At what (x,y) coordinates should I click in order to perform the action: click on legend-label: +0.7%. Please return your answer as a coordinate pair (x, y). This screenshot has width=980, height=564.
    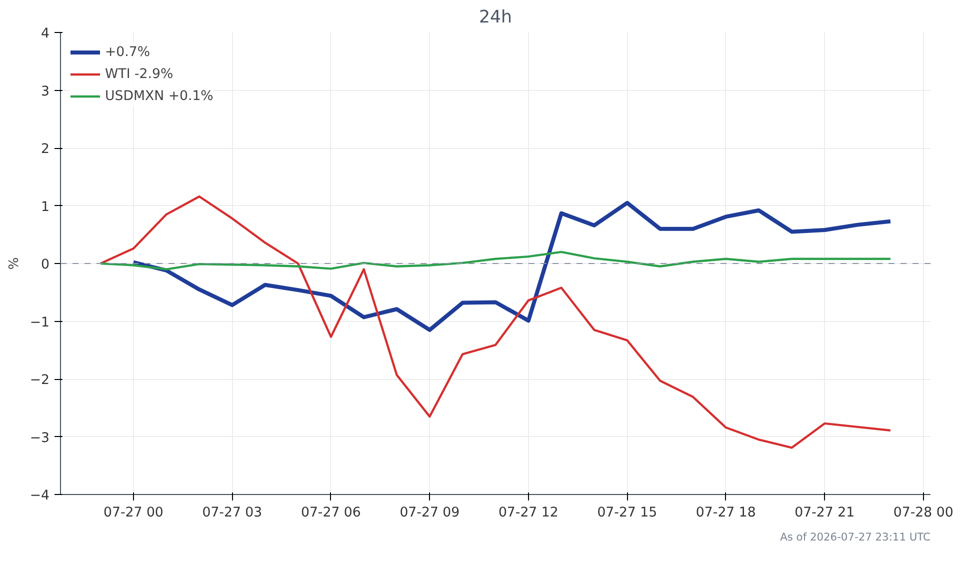
    Looking at the image, I should click on (127, 52).